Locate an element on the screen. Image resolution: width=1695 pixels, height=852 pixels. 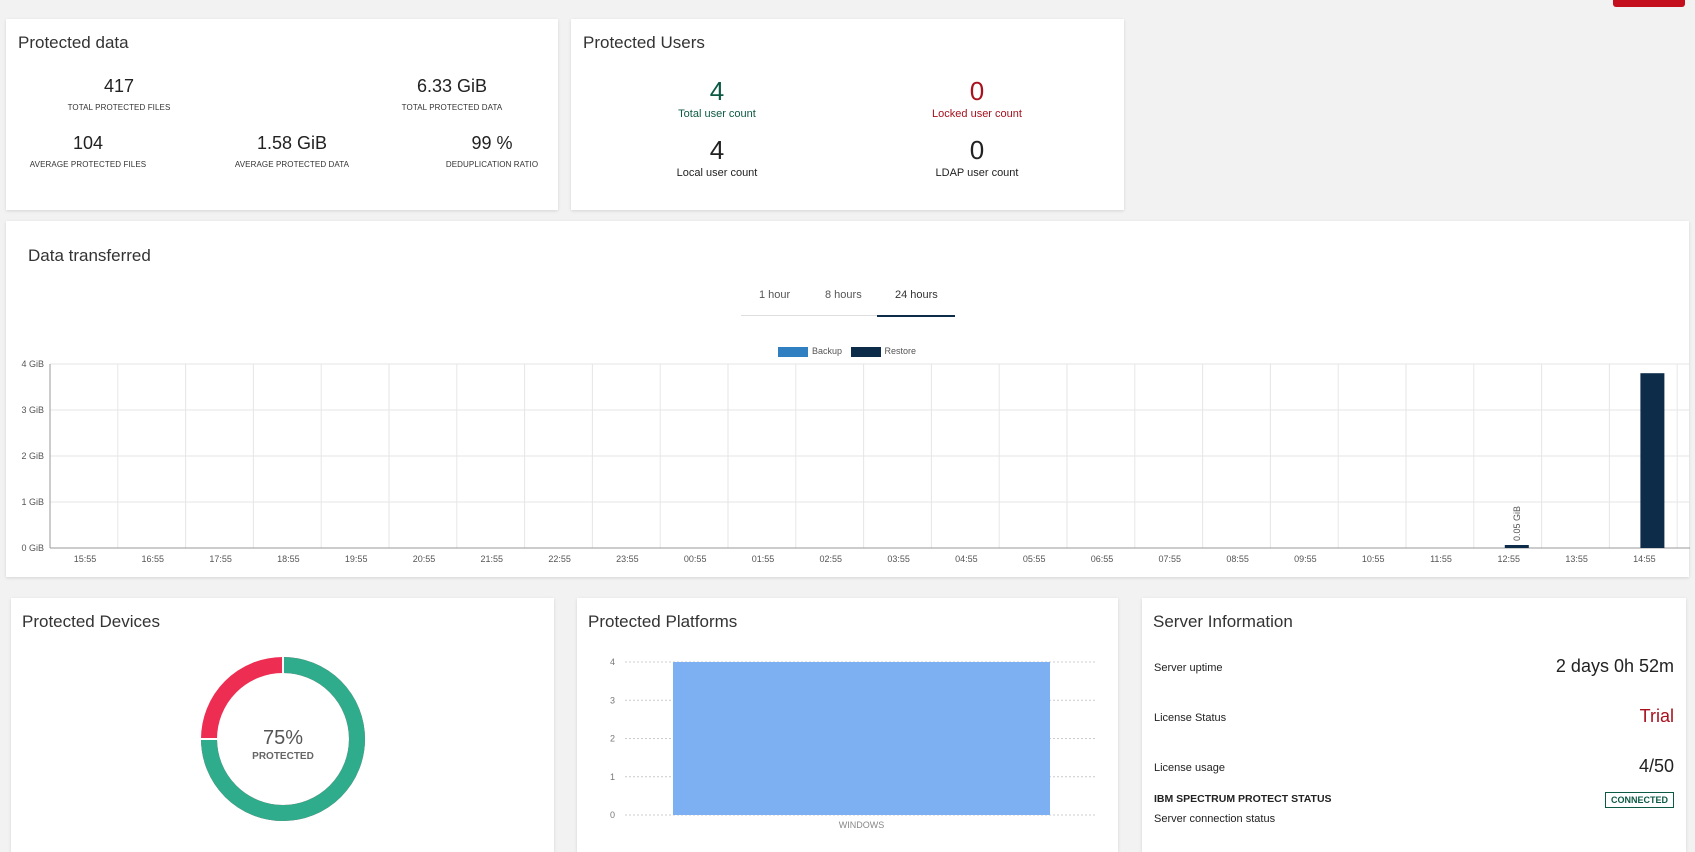
platform-y-tick: 0 is located at coordinates (612, 815).